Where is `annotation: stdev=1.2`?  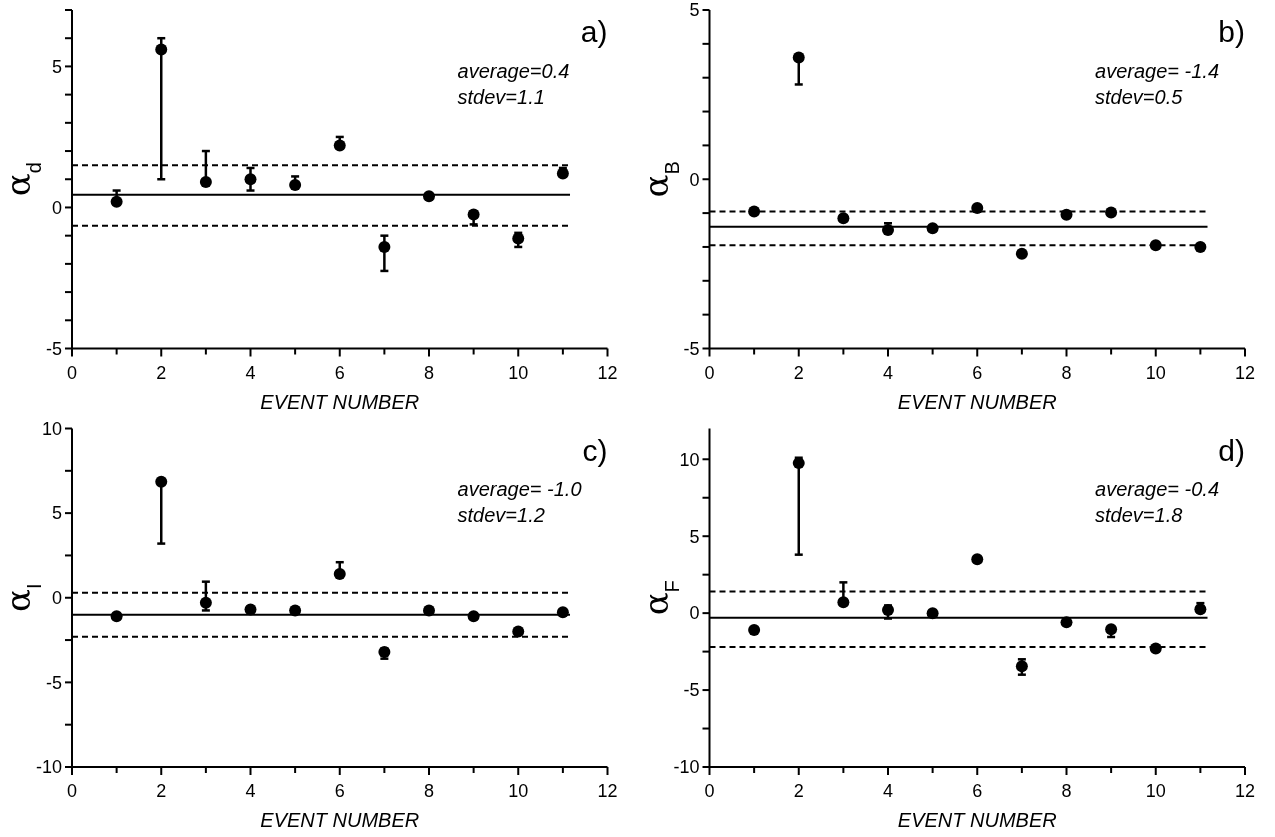 annotation: stdev=1.2 is located at coordinates (501, 515).